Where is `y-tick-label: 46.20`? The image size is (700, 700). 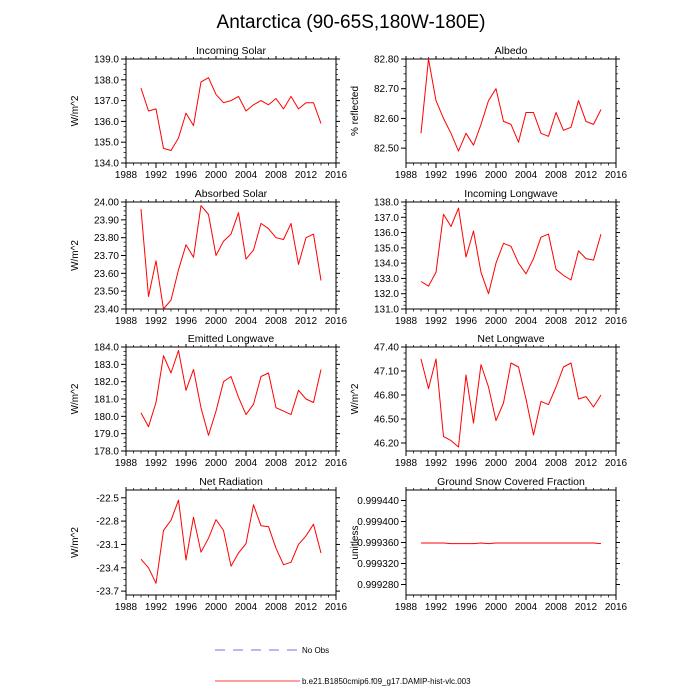 y-tick-label: 46.20 is located at coordinates (386, 444).